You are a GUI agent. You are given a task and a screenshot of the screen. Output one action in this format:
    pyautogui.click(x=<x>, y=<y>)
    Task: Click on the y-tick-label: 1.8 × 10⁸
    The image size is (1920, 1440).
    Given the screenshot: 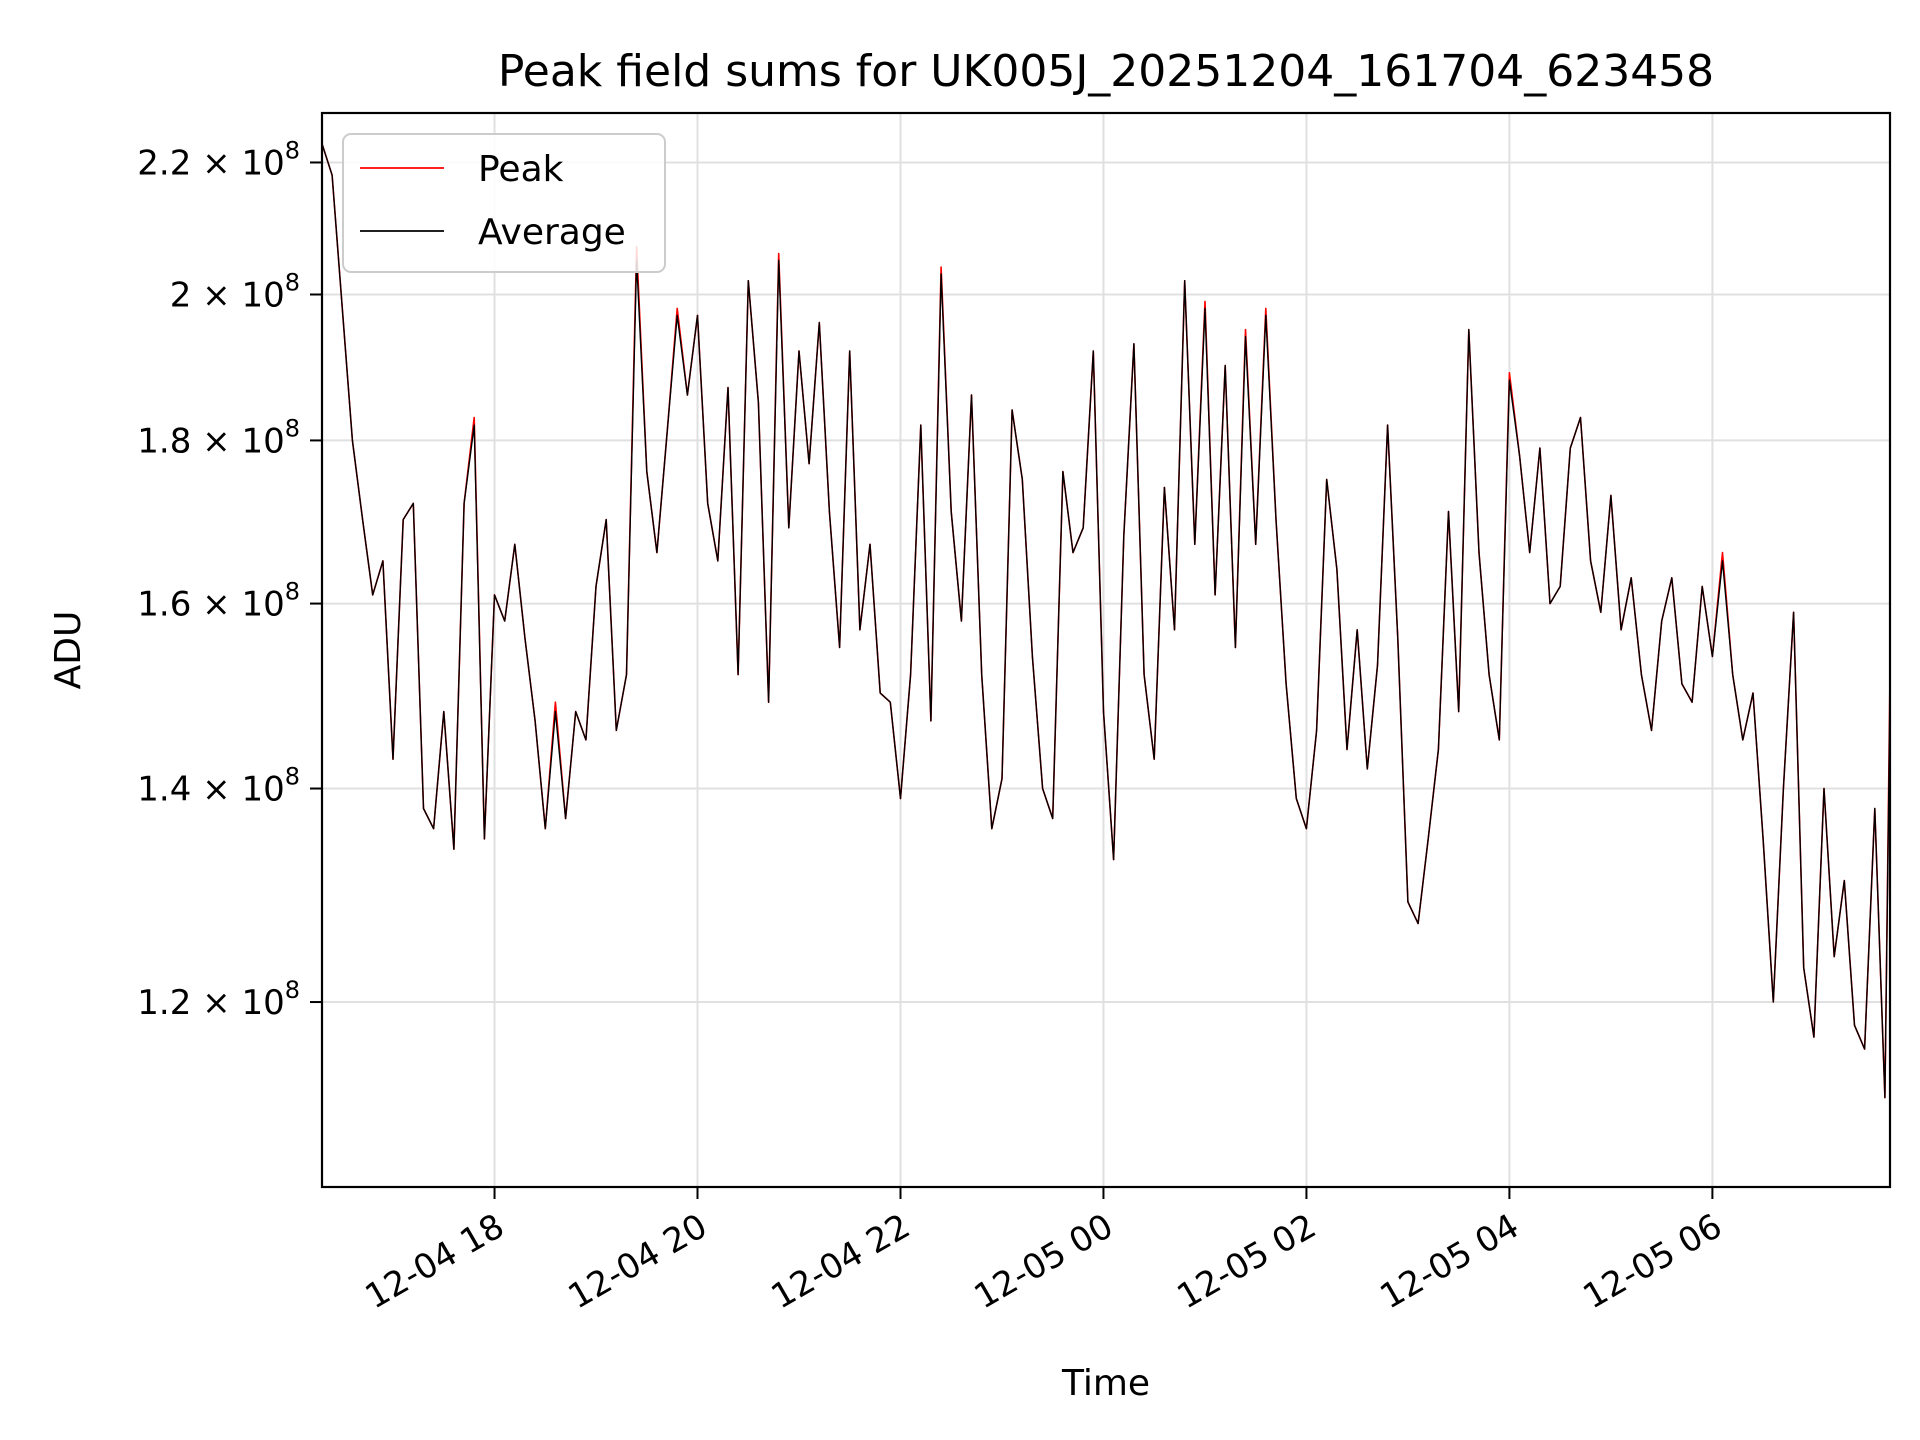 What is the action you would take?
    pyautogui.click(x=218, y=437)
    